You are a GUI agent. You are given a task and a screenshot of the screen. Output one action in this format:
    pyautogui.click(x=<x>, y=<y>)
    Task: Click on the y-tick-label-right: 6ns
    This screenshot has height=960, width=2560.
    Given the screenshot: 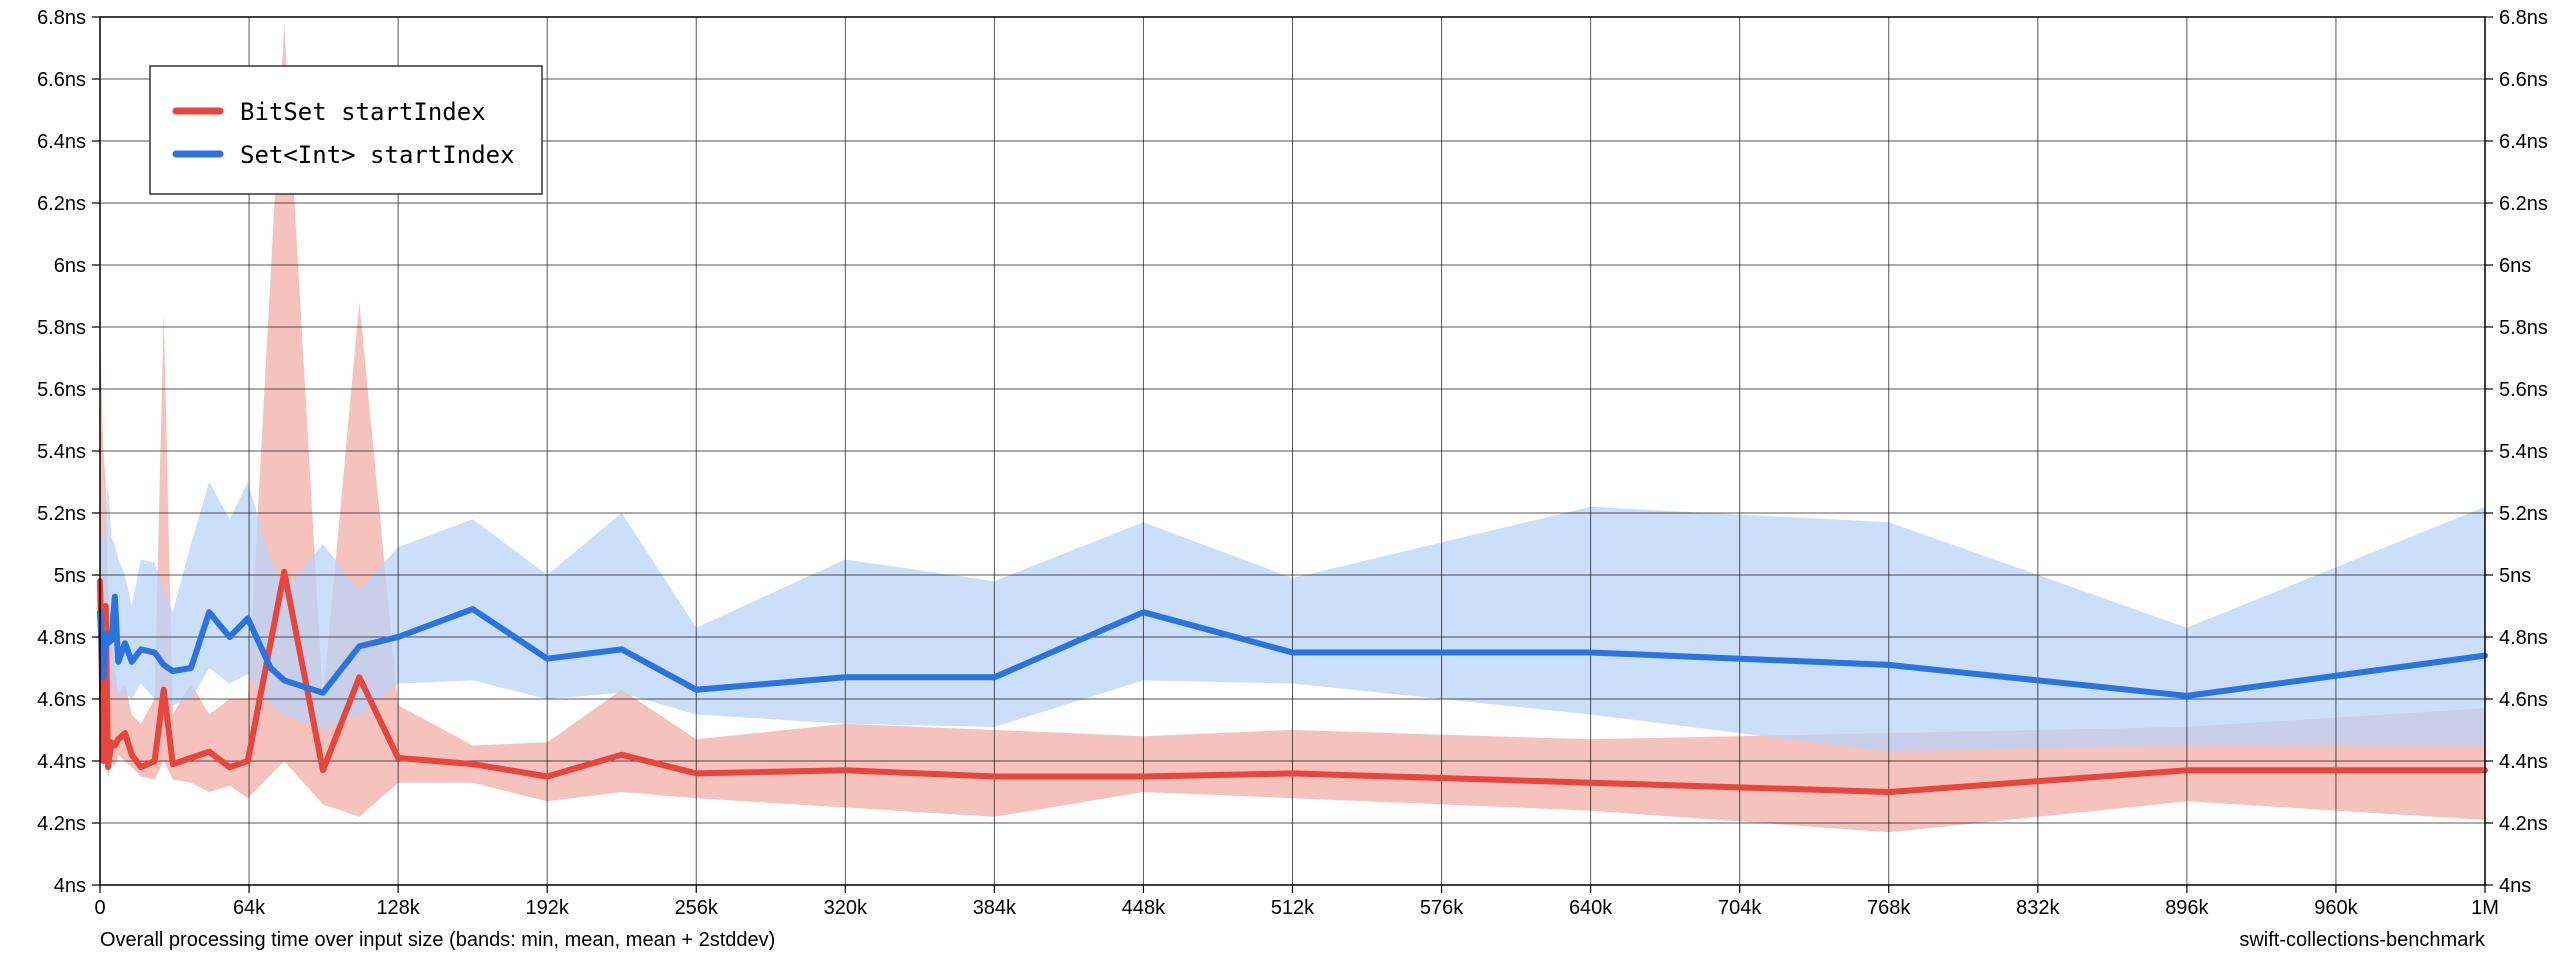 What is the action you would take?
    pyautogui.click(x=2515, y=266)
    